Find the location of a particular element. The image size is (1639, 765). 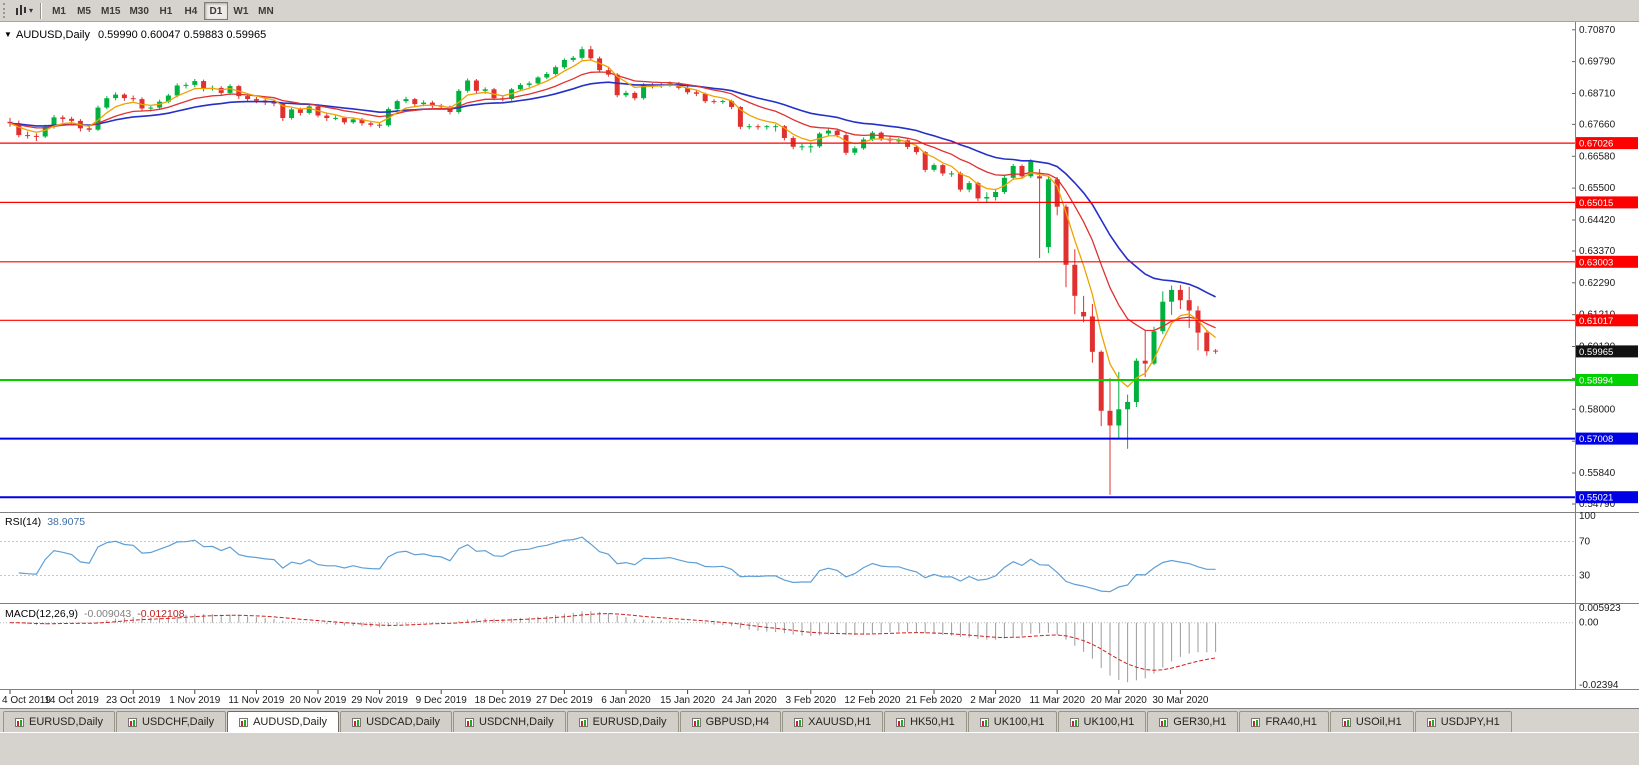

tab-ger30-h1: GER30,H1 is located at coordinates (1193, 721).